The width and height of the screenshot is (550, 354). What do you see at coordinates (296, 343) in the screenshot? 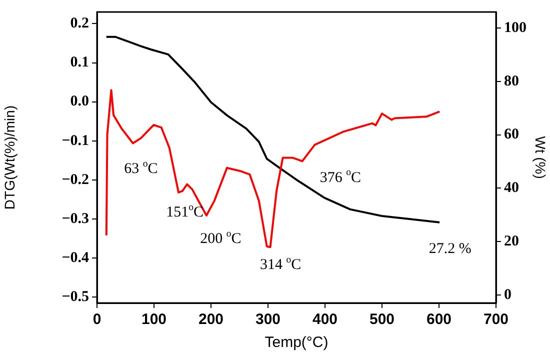
I see `x-axis-title: Temp(°C)` at bounding box center [296, 343].